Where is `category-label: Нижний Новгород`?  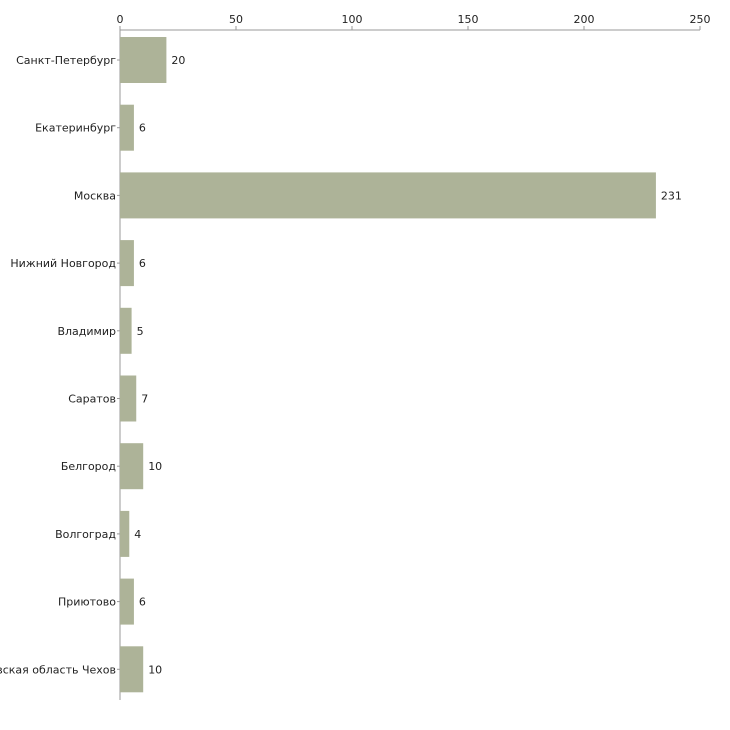 category-label: Нижний Новгород is located at coordinates (63, 263).